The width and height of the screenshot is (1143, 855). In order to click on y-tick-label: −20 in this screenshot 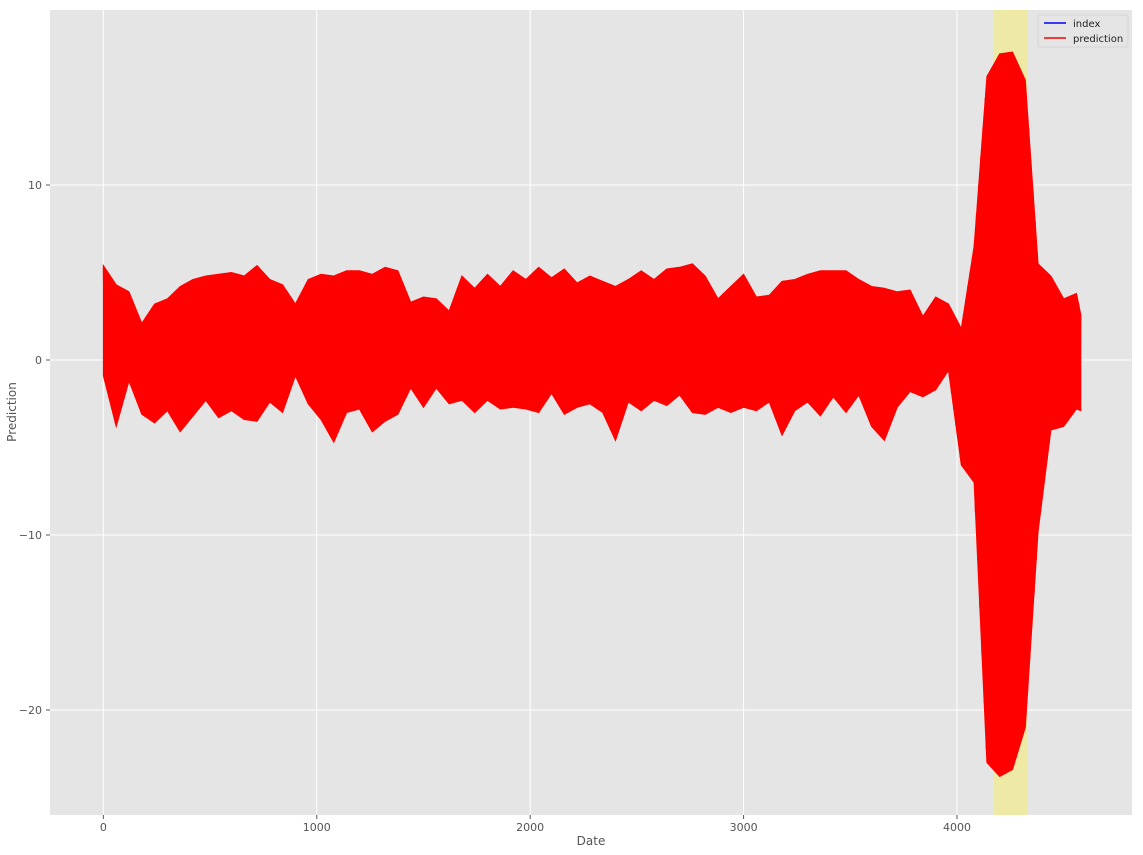, I will do `click(30, 710)`.